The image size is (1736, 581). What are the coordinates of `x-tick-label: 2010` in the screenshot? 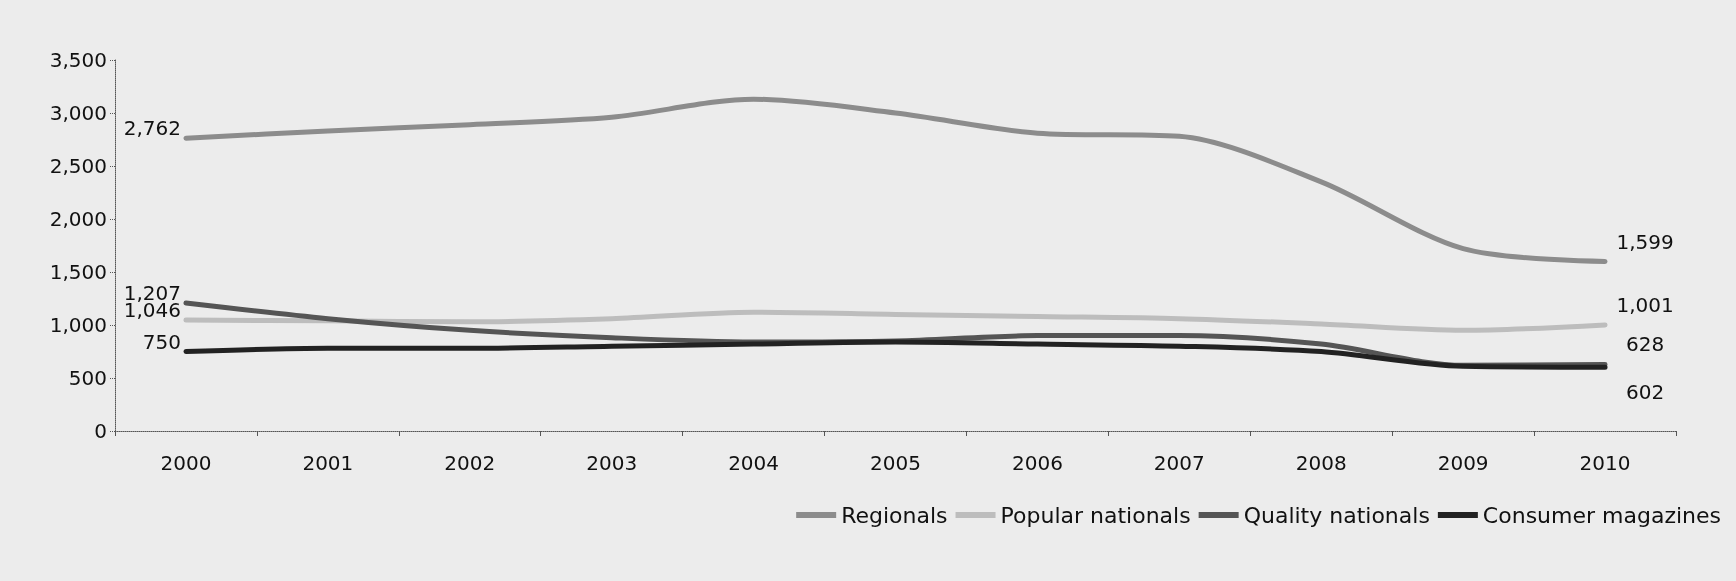 It's located at (1605, 463).